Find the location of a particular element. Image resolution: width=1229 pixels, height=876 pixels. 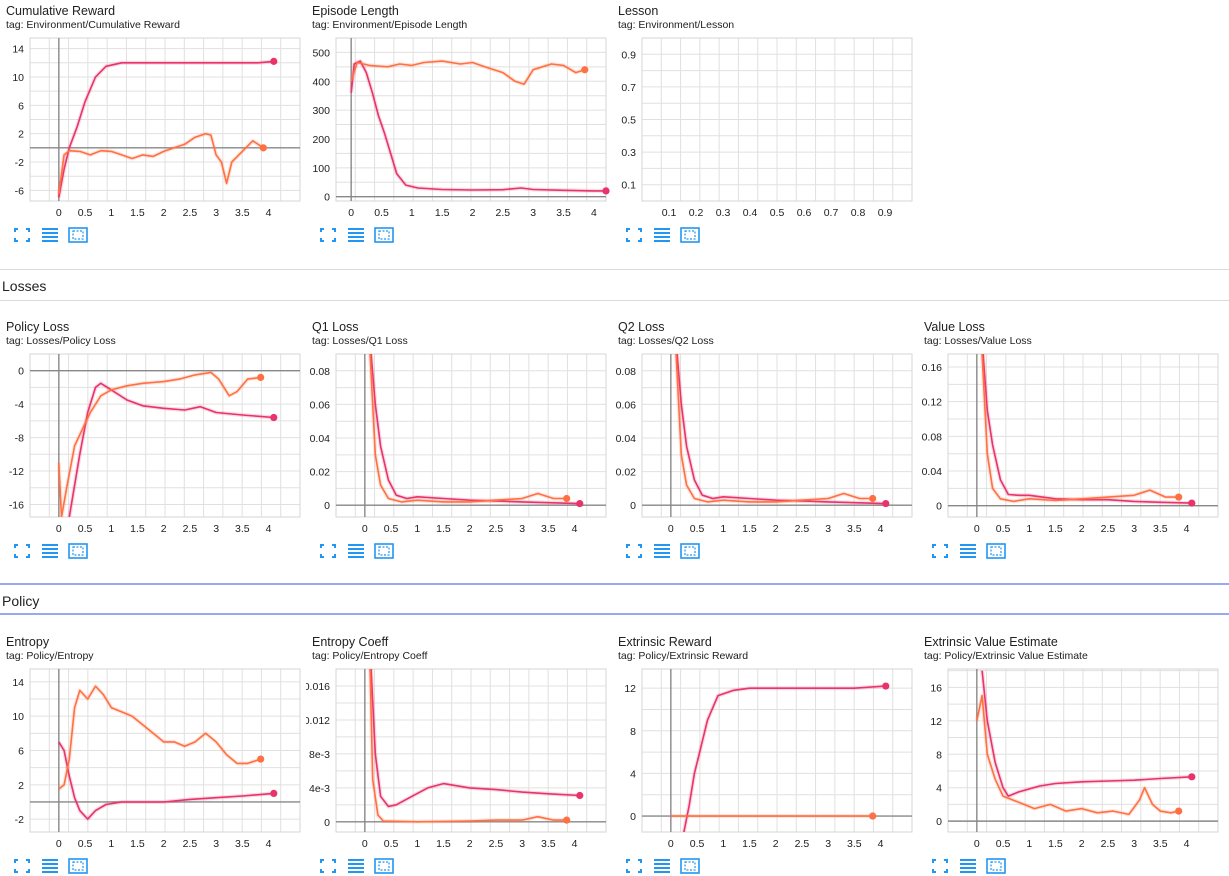

episode-length-plot: 0 100 200 300 400 500 0 0.5 1 1.5 2 2.5 3 3.5 4 is located at coordinates (458, 111).